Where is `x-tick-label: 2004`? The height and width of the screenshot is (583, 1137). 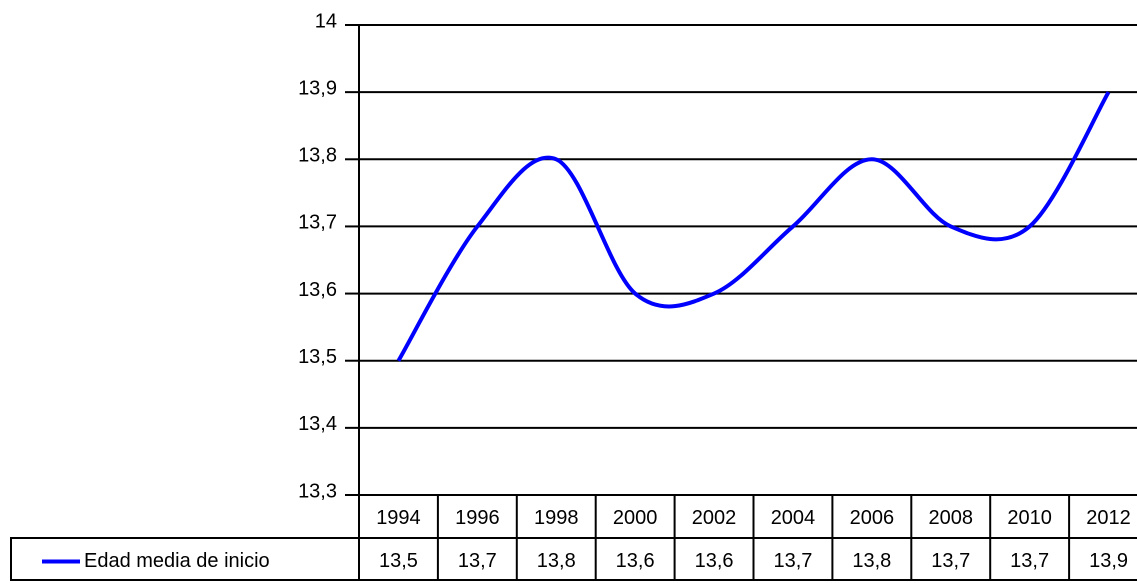 x-tick-label: 2004 is located at coordinates (793, 518).